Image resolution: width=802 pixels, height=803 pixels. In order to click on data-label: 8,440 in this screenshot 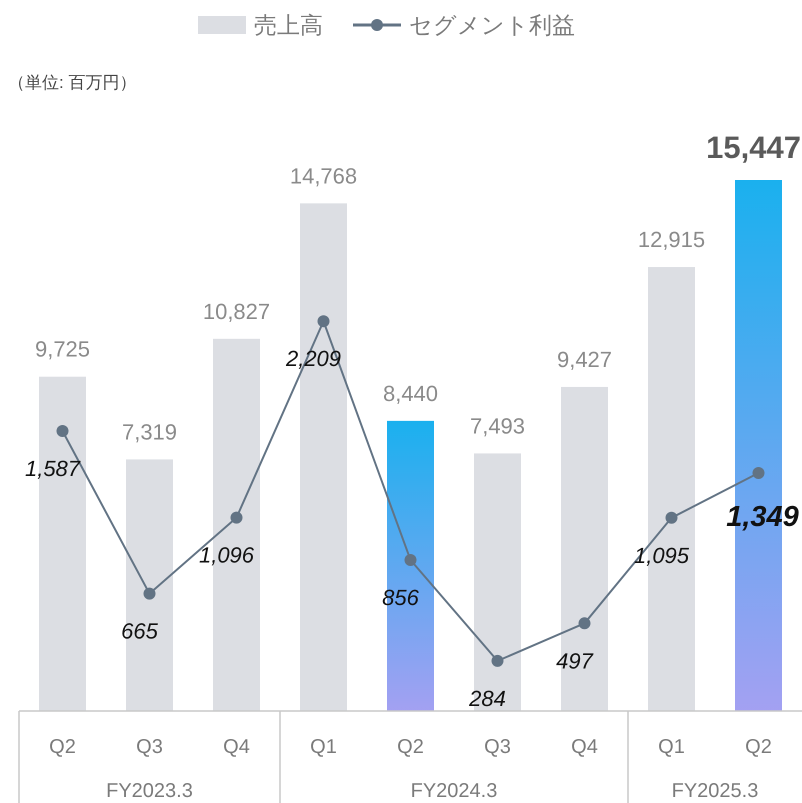, I will do `click(410, 393)`.